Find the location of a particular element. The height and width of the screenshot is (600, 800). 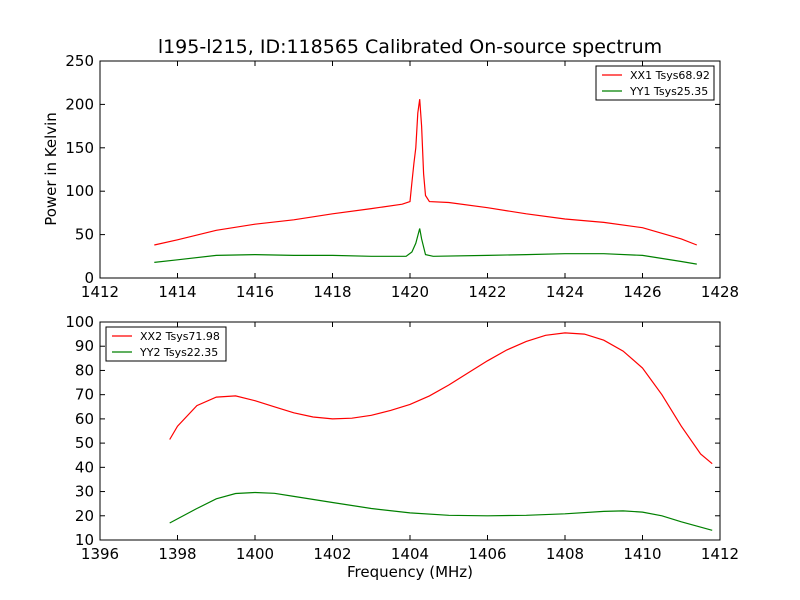

x-tick-label: 1402 is located at coordinates (332, 554).